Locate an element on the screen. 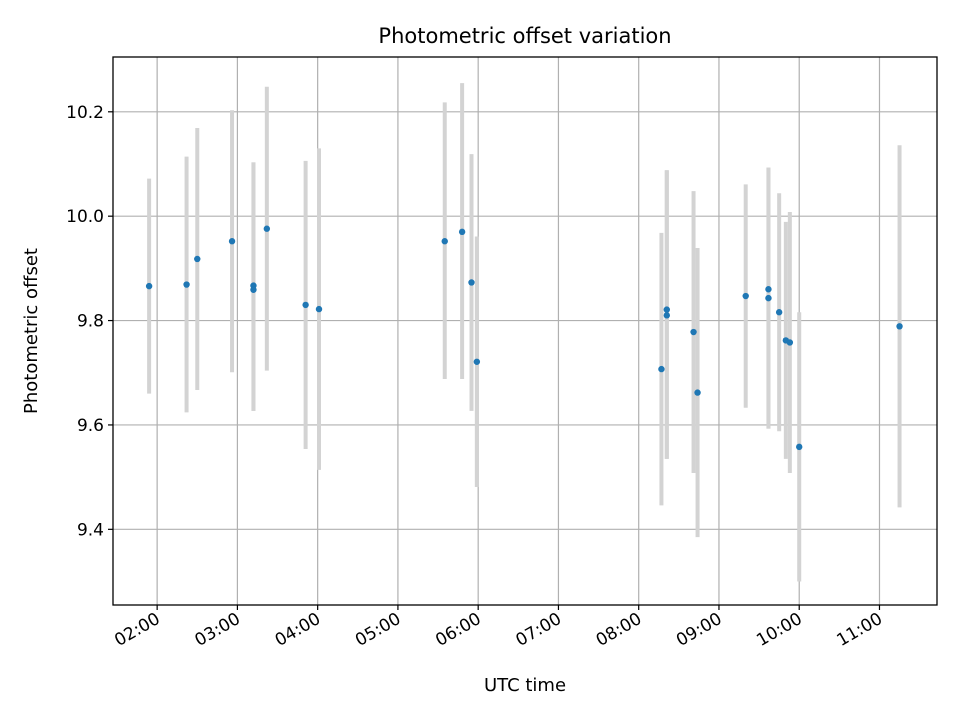 The width and height of the screenshot is (960, 720). x-tick-label: 04:00 is located at coordinates (298, 630).